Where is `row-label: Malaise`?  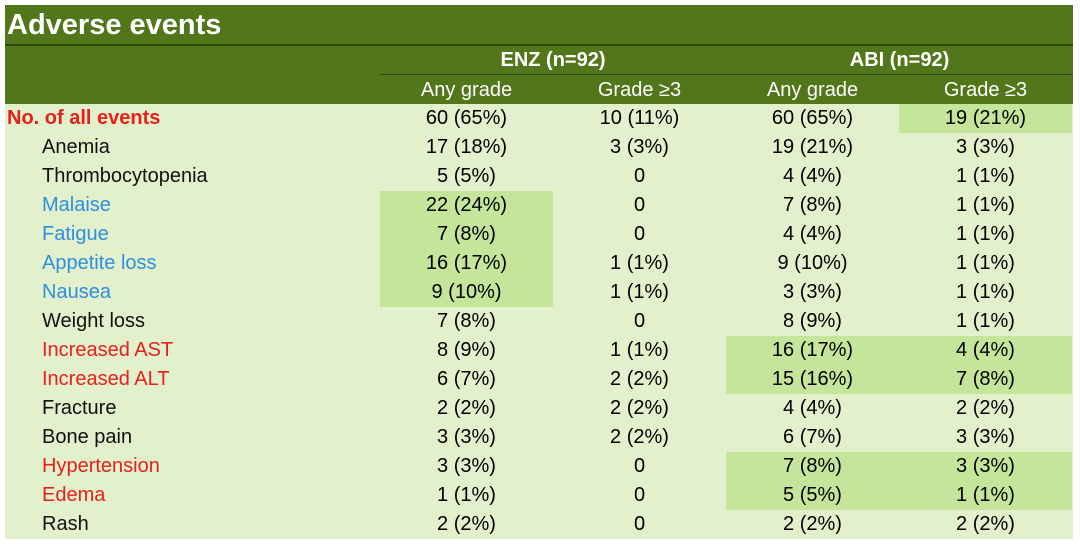
row-label: Malaise is located at coordinates (76, 205).